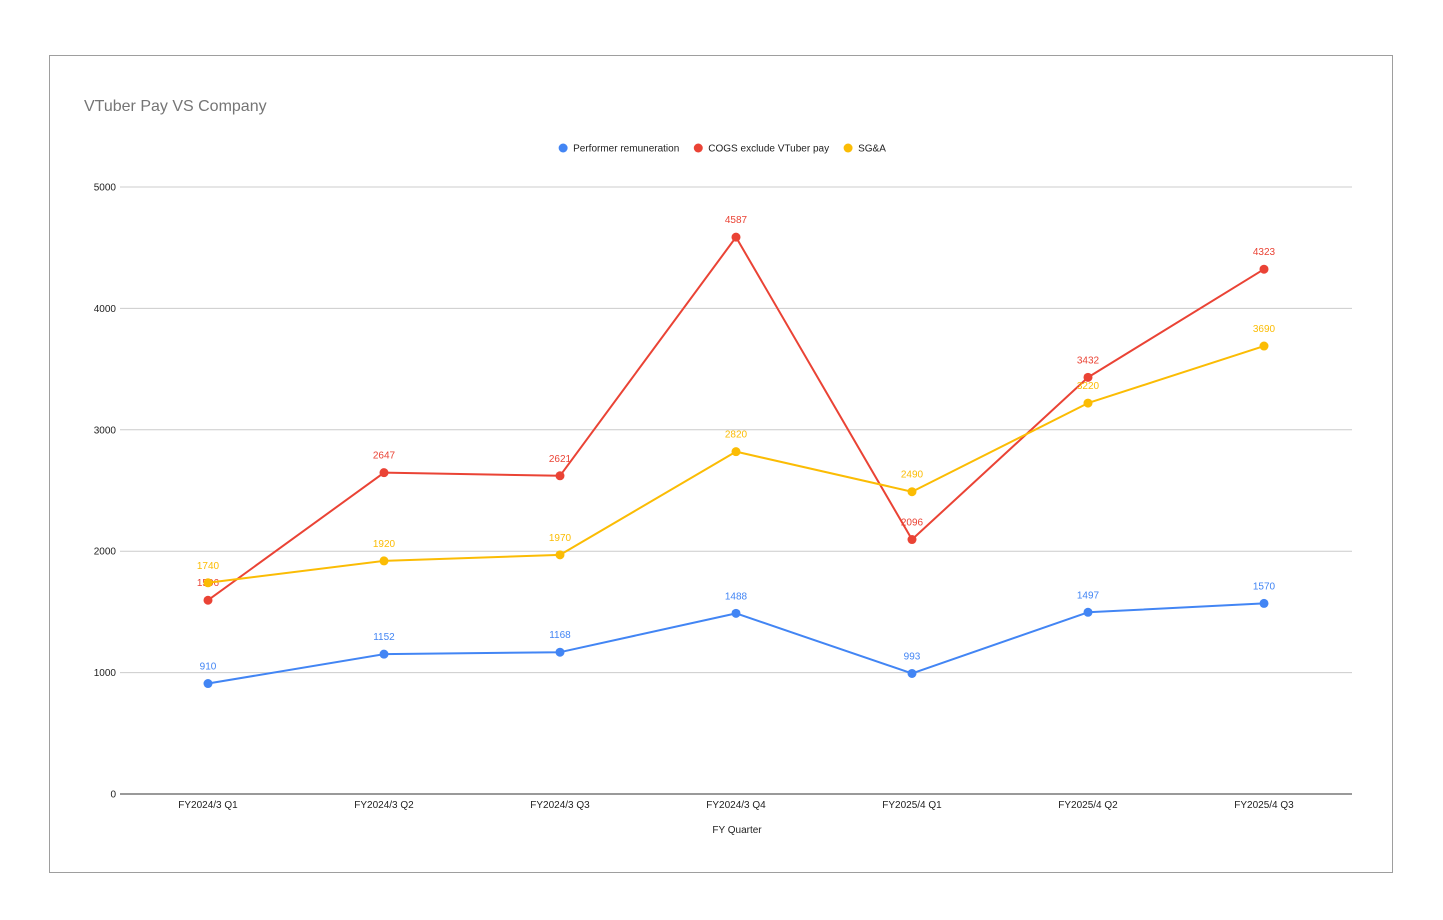  What do you see at coordinates (912, 805) in the screenshot?
I see `x-tick-label: FY2025/4 Q1` at bounding box center [912, 805].